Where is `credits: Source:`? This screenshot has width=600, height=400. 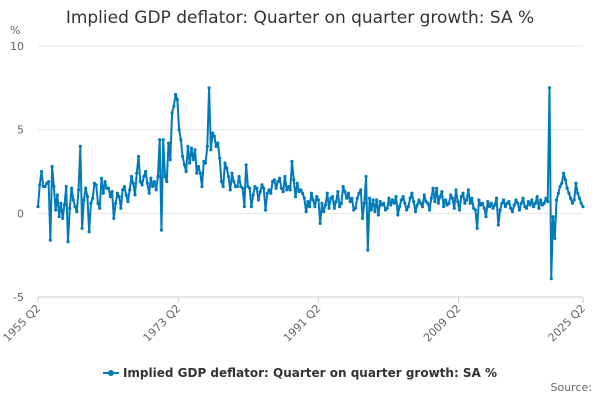 credits: Source: is located at coordinates (571, 387).